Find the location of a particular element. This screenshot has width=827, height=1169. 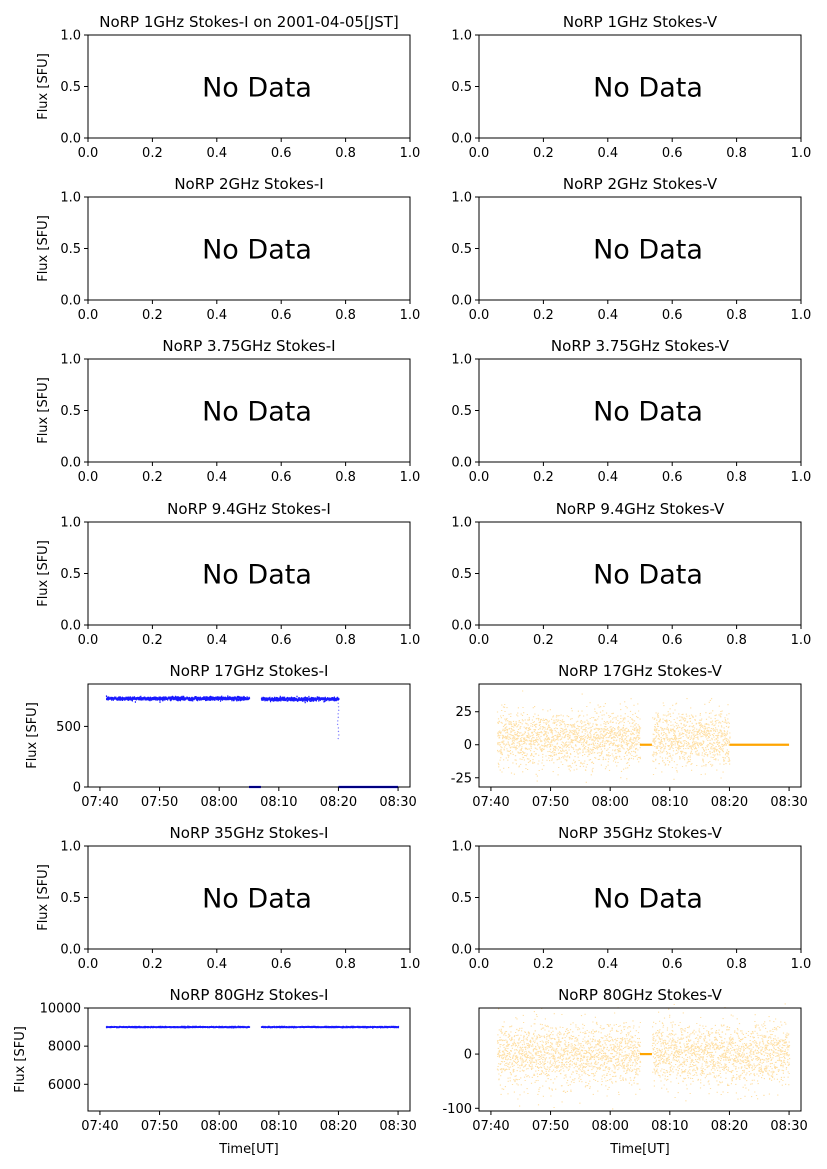

panel-title: NoRP 17GHz Stokes-I is located at coordinates (249, 671).